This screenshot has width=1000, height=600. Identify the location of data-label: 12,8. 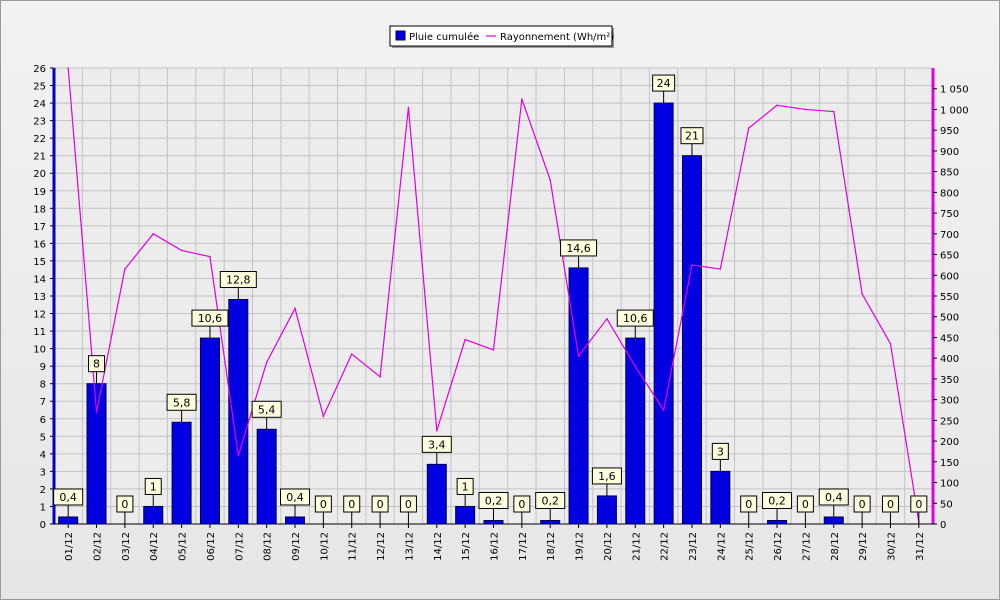
(238, 285).